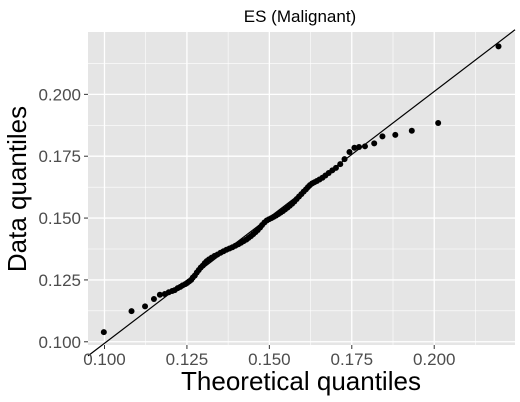  Describe the element at coordinates (59, 342) in the screenshot. I see `y-tick-label: 0.100` at that location.